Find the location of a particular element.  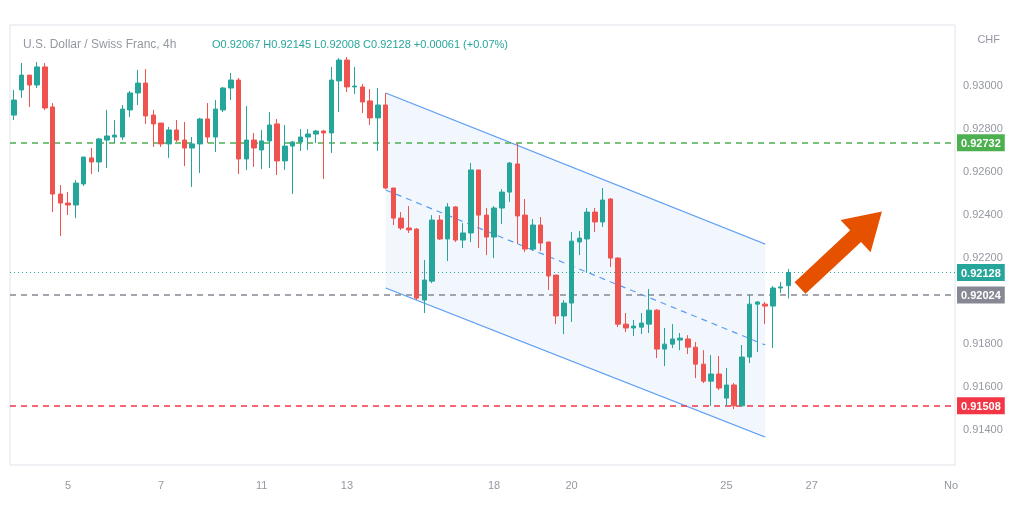

x-tick-label: 27 is located at coordinates (811, 484).